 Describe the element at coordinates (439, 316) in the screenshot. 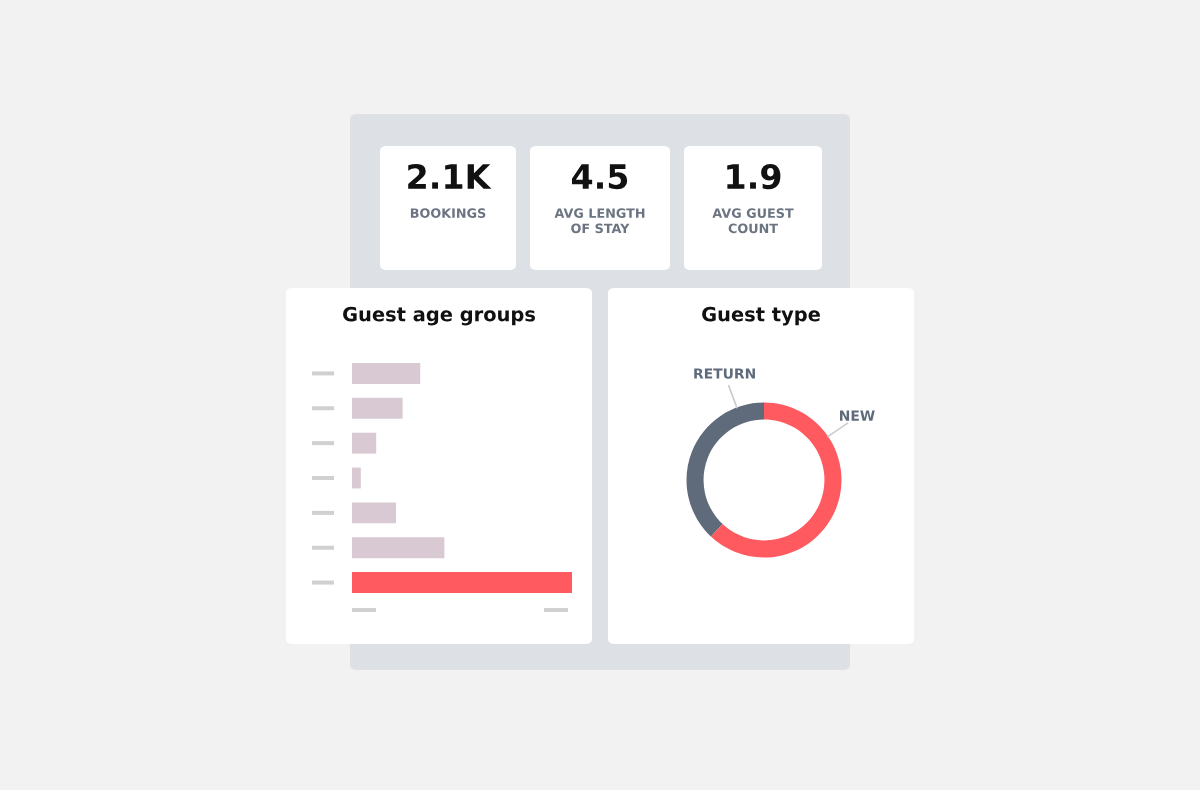

I see `chart-title: Guest age groups` at that location.